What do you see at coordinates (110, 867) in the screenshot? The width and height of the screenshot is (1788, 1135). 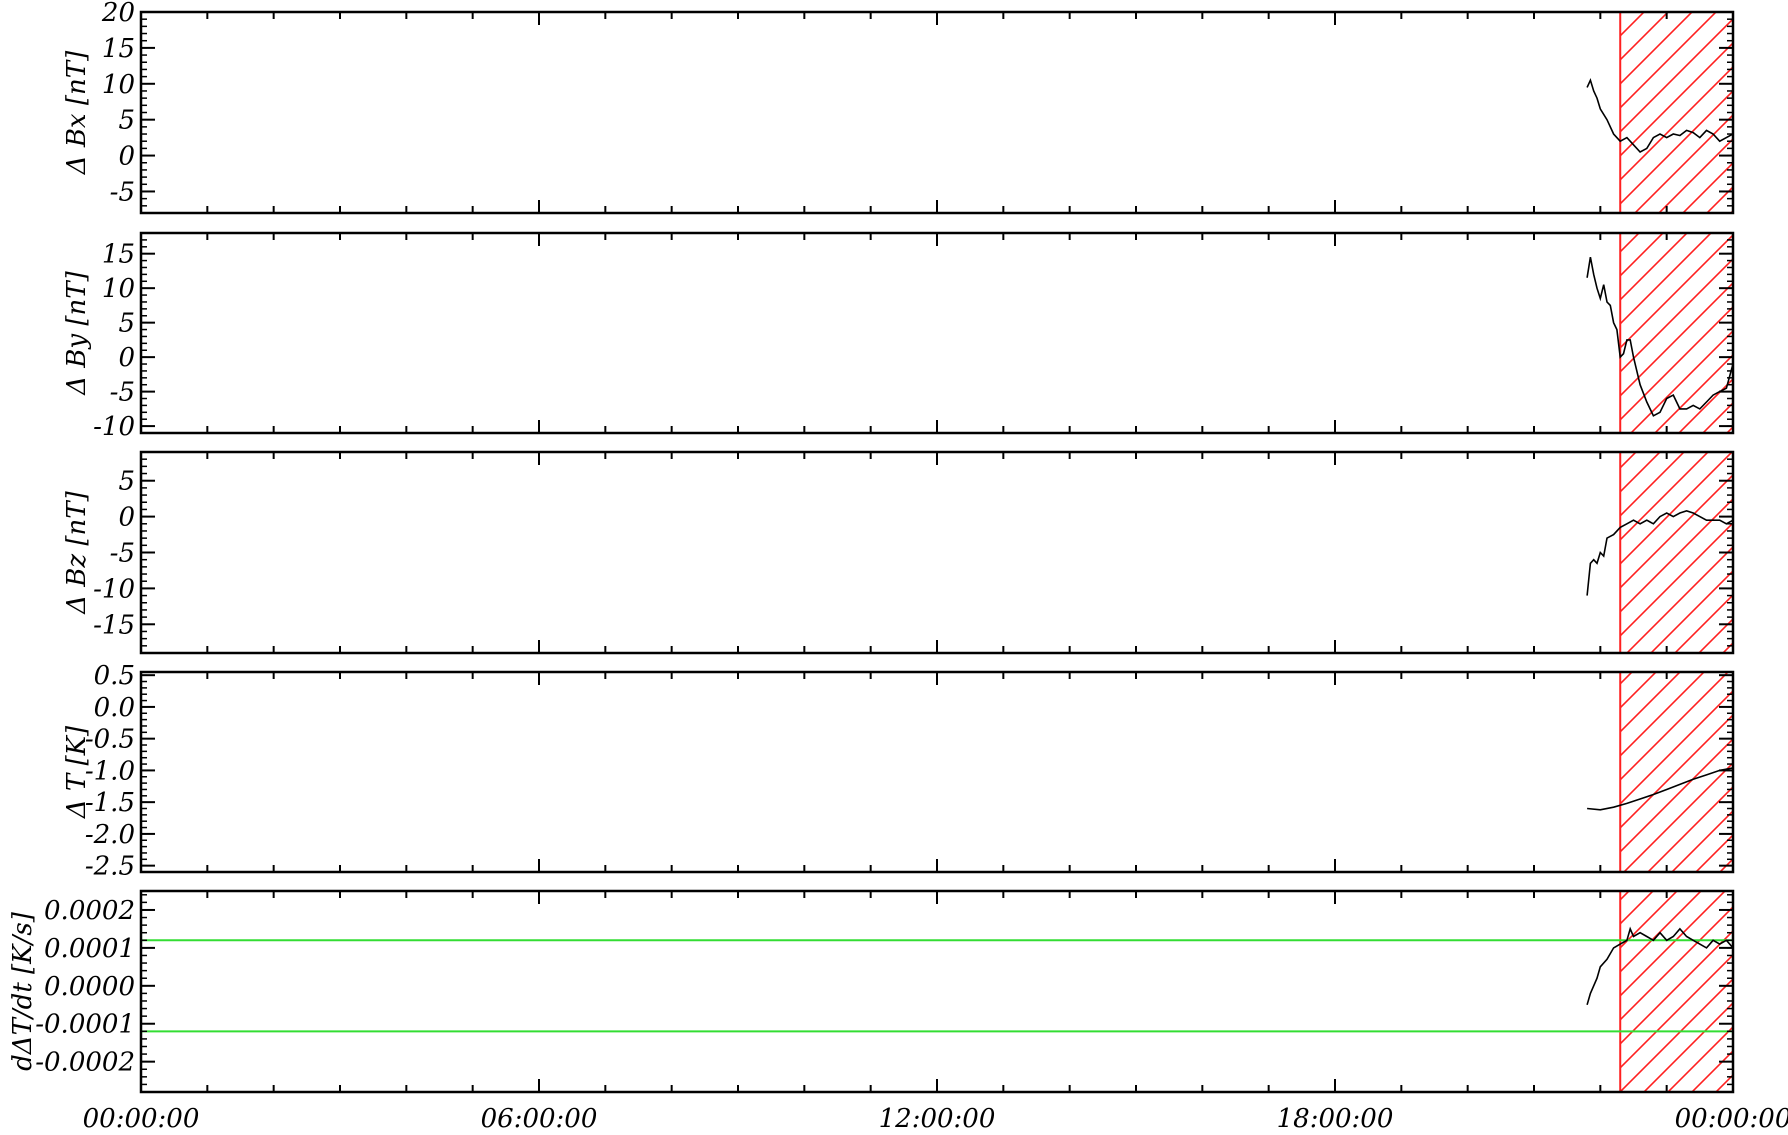 I see `y-tick-label: -2.5` at bounding box center [110, 867].